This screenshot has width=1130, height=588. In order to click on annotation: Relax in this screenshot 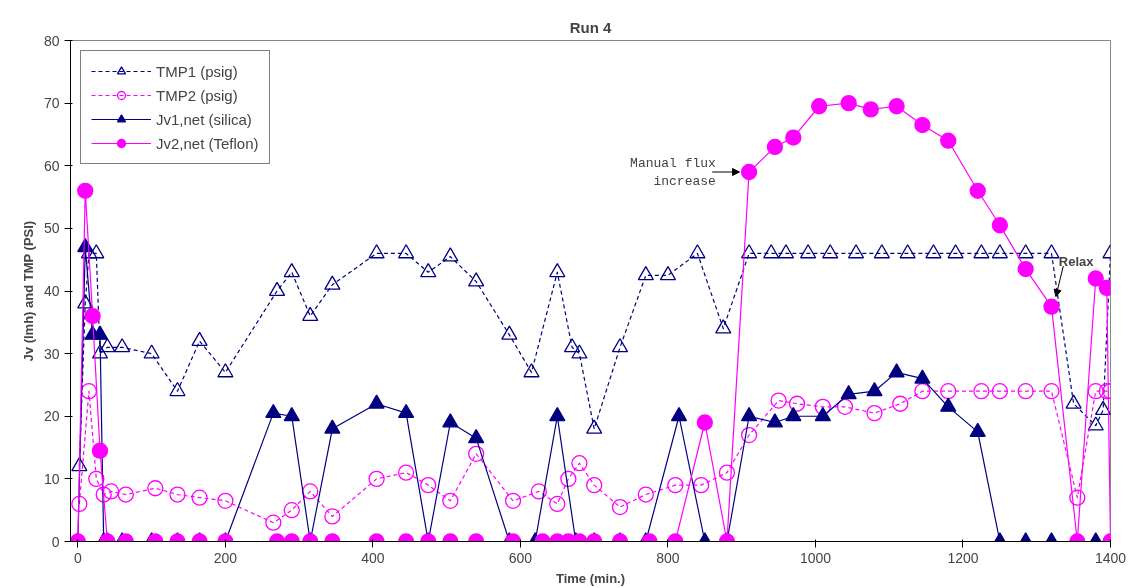, I will do `click(1076, 262)`.